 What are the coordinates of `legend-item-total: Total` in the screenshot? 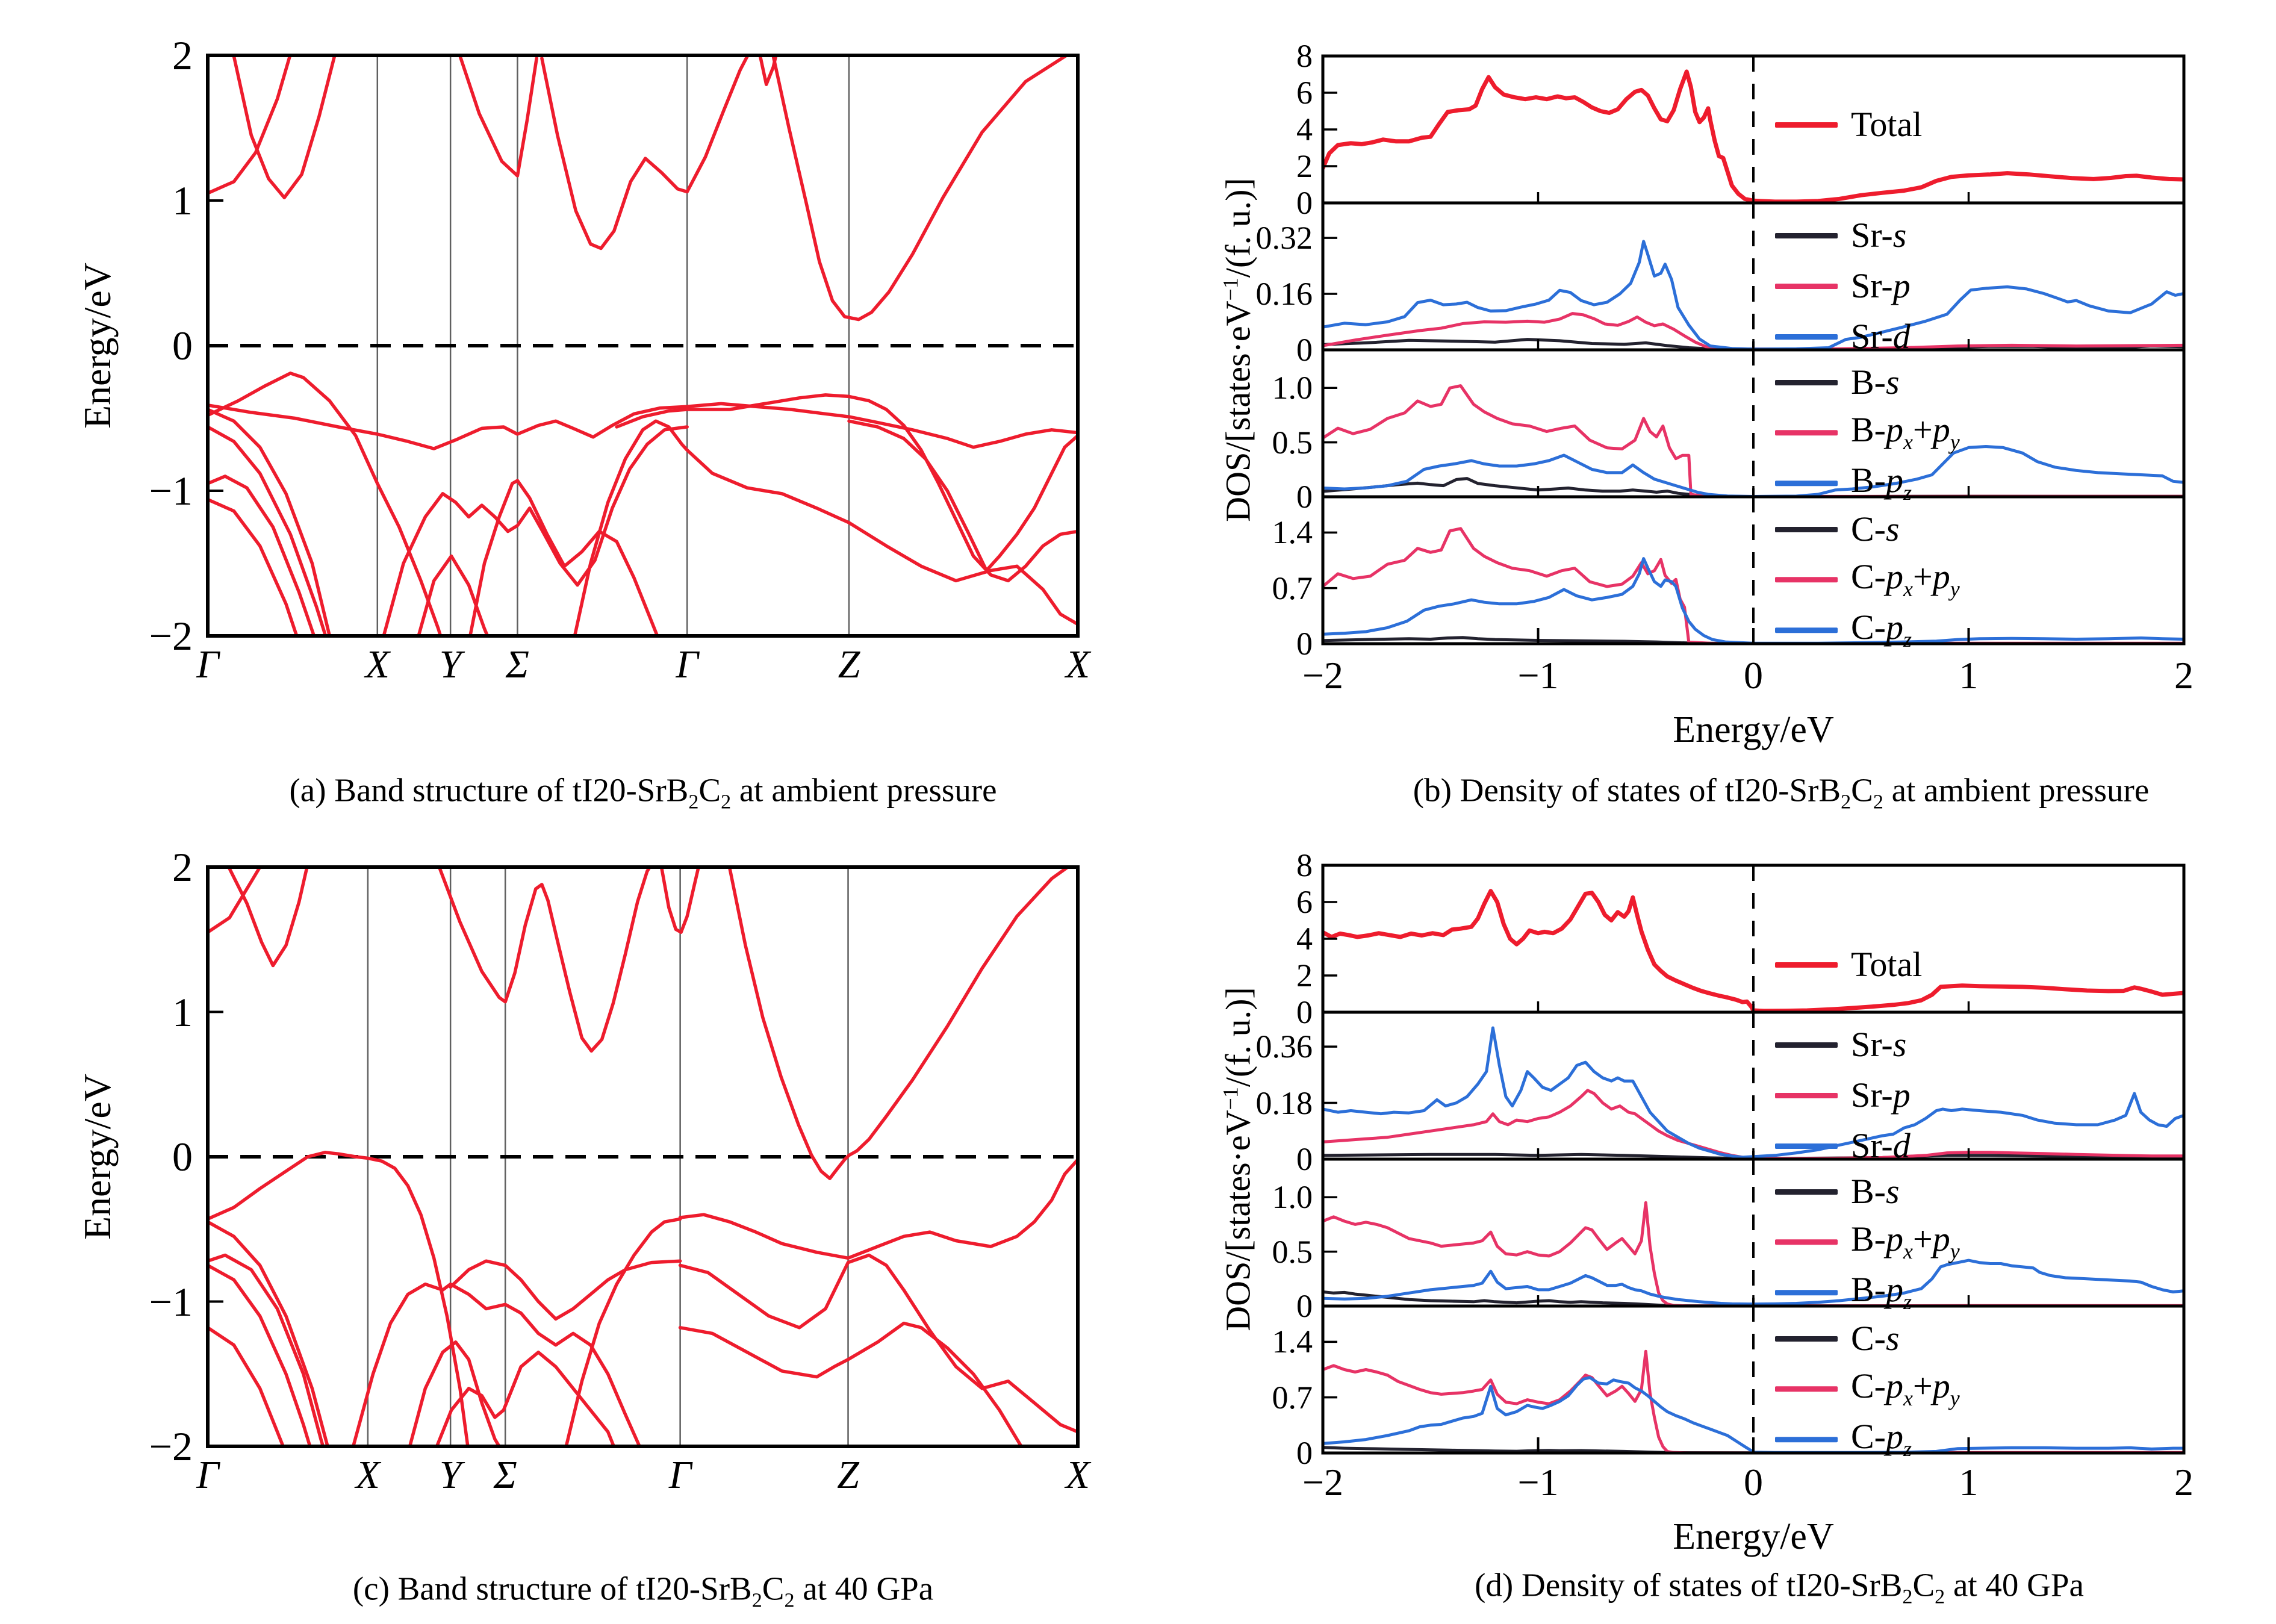 It's located at (1848, 965).